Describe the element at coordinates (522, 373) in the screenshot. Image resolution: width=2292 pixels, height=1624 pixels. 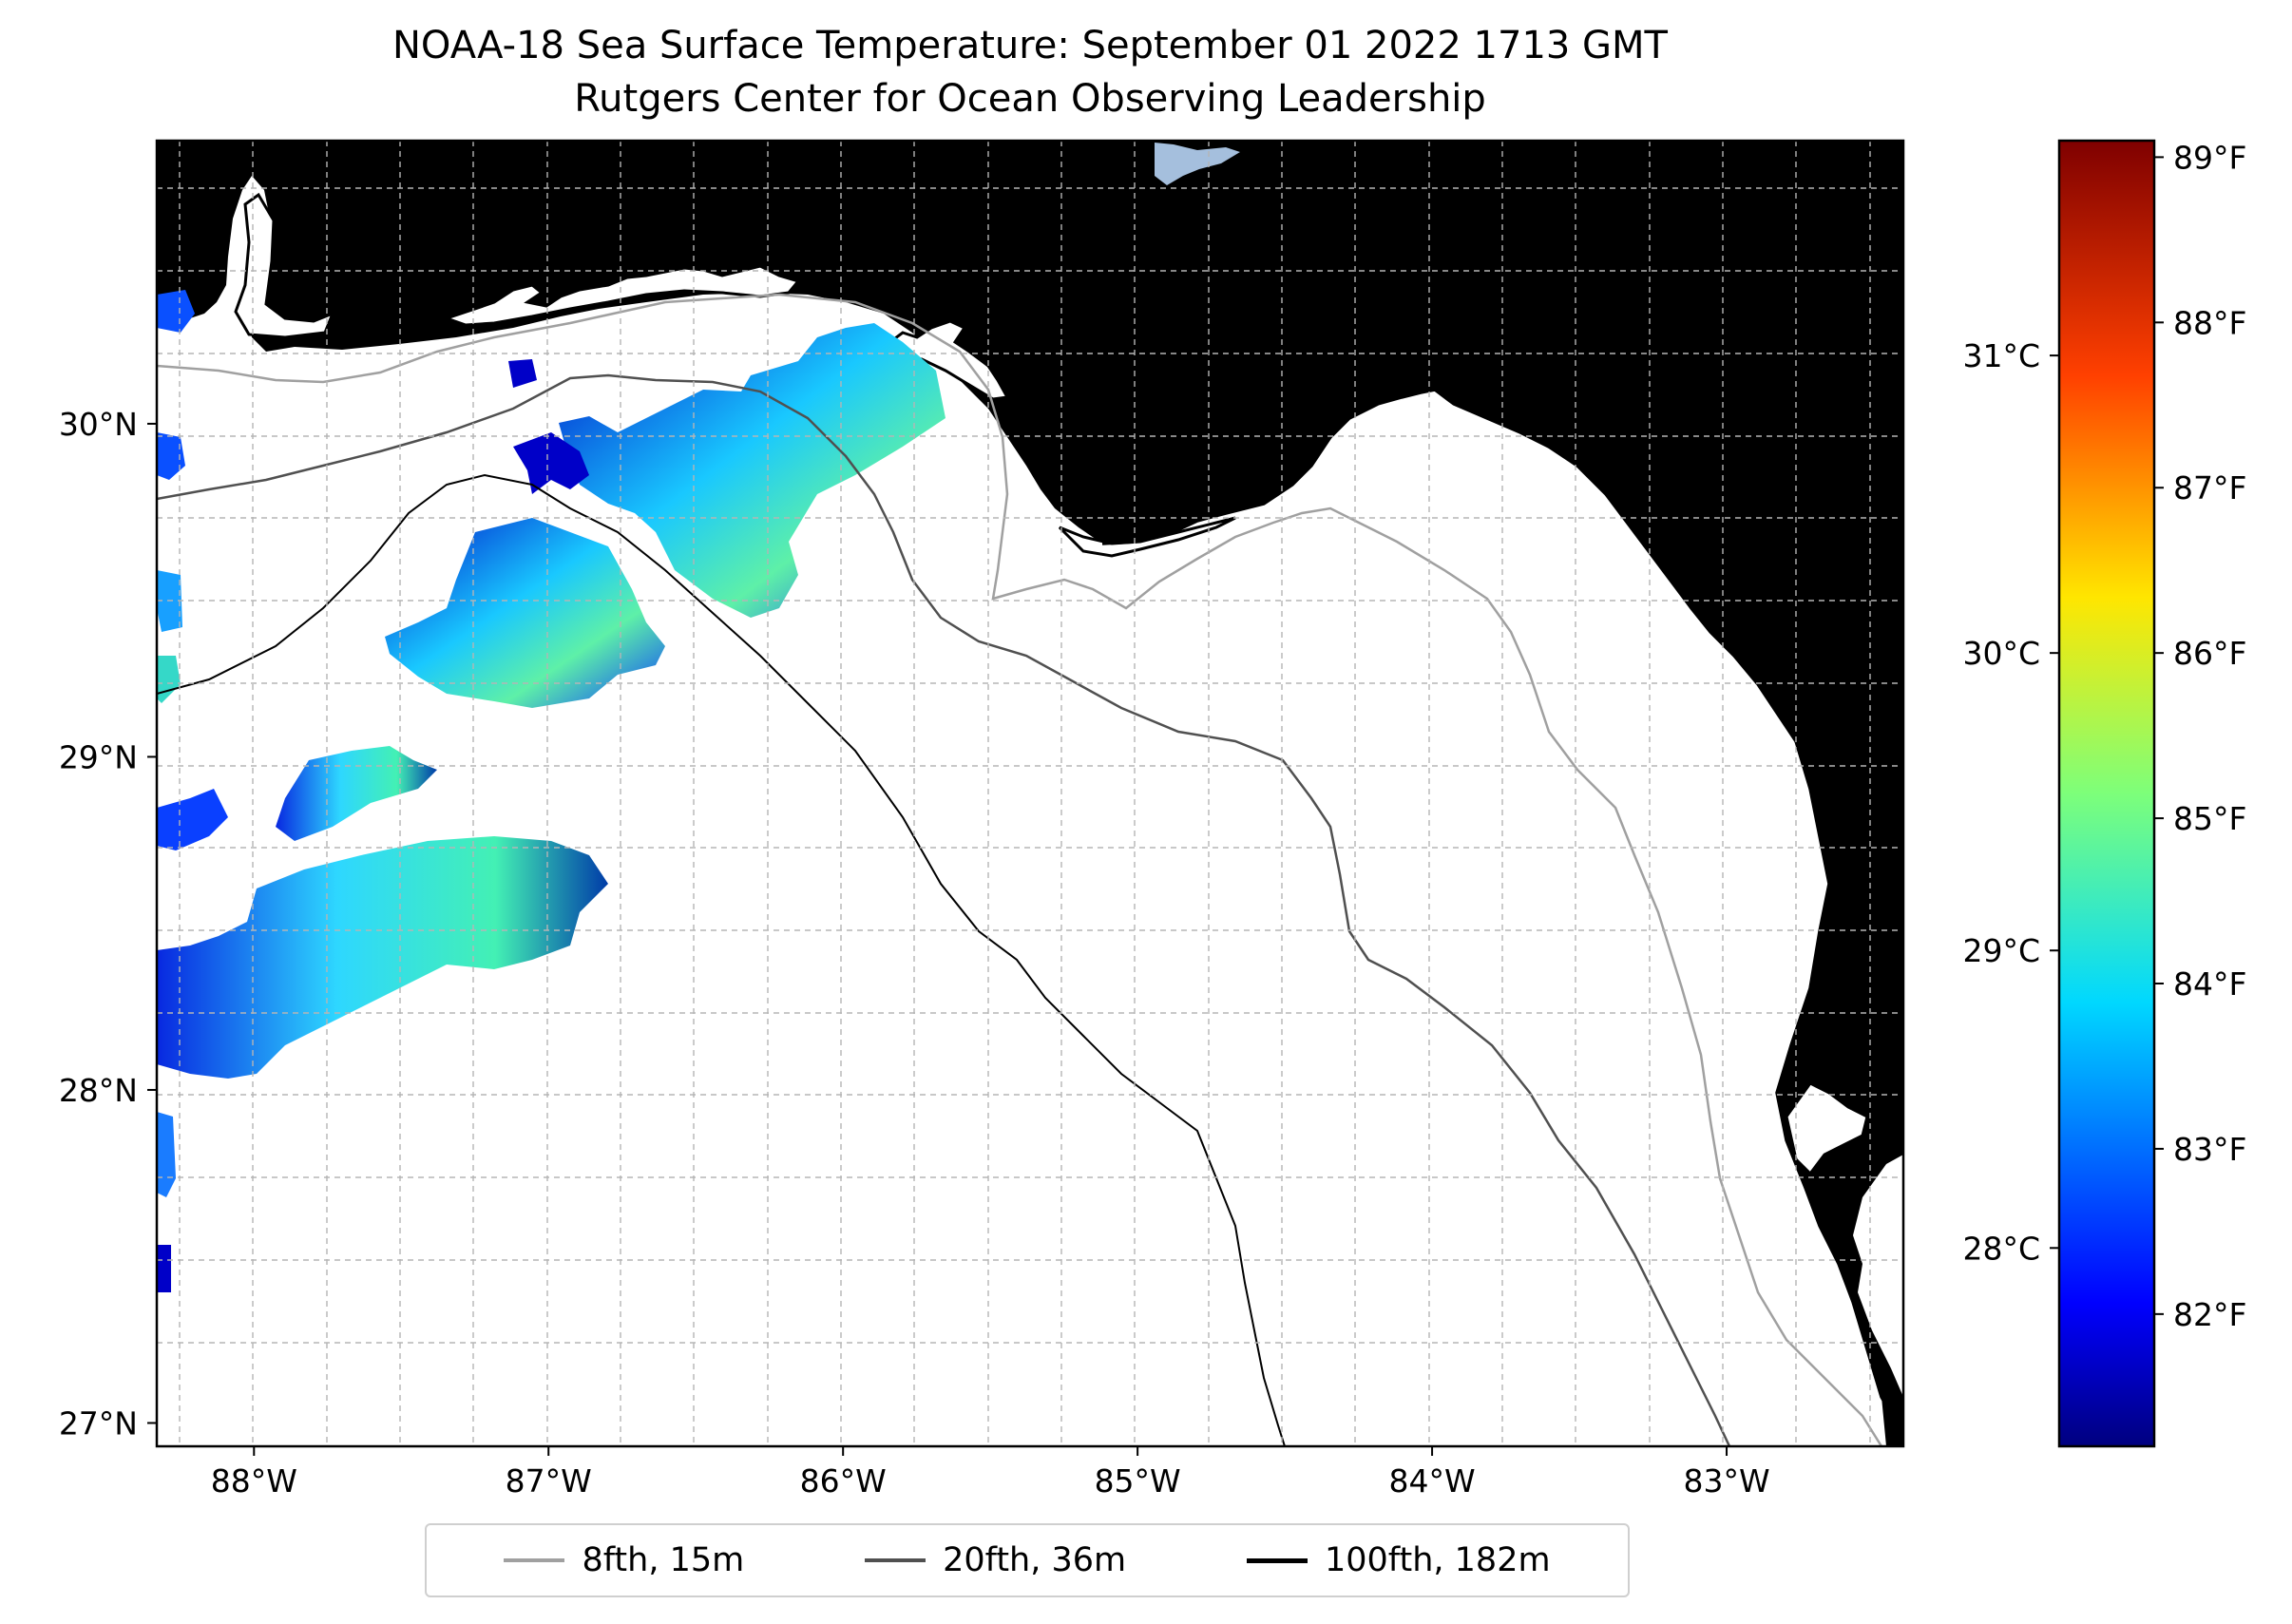
I see `sst-patch-pixel` at that location.